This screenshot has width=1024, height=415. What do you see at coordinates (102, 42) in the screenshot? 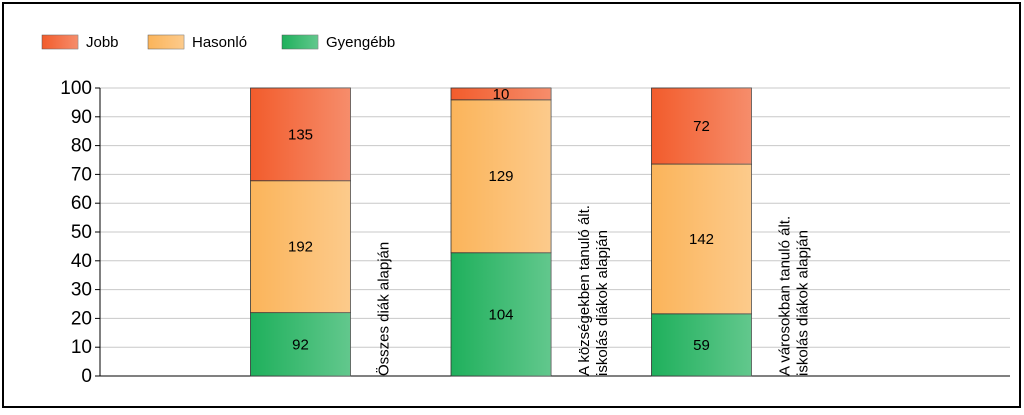
I see `legend-label: Jobb` at bounding box center [102, 42].